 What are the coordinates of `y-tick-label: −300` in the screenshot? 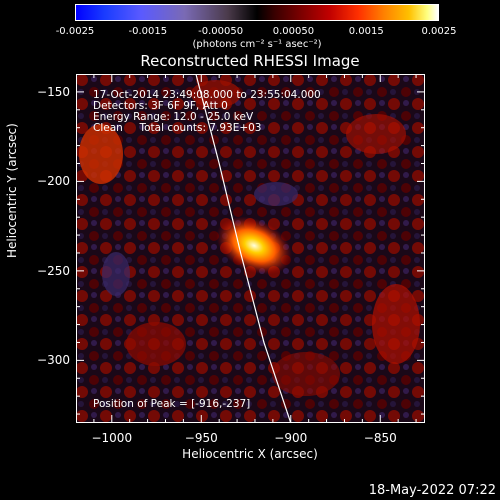 It's located at (53, 360).